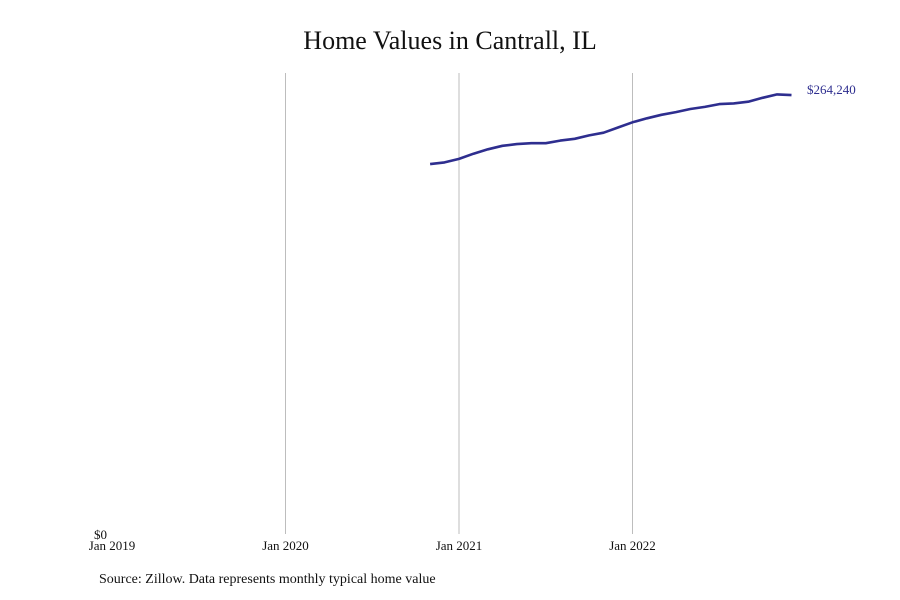 Image resolution: width=900 pixels, height=600 pixels. I want to click on x-tick-label: Jan 2020, so click(285, 545).